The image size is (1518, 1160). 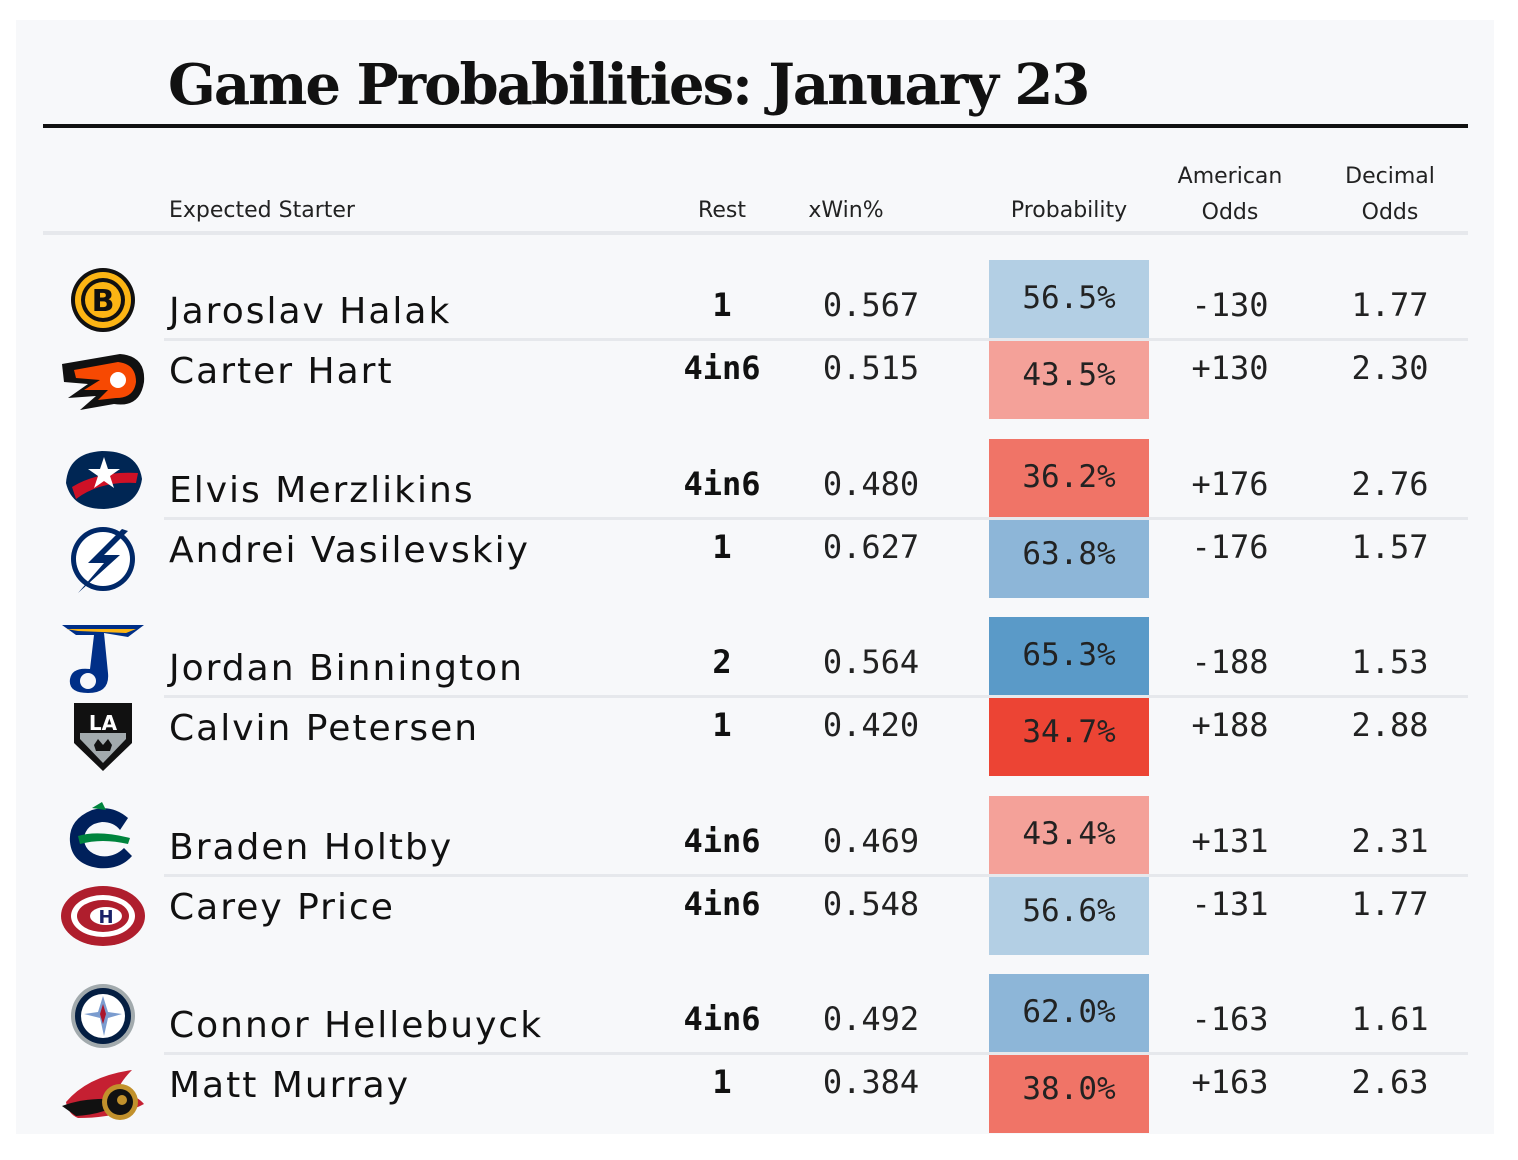 I want to click on probability-value: 43.5%, so click(x=1069, y=375).